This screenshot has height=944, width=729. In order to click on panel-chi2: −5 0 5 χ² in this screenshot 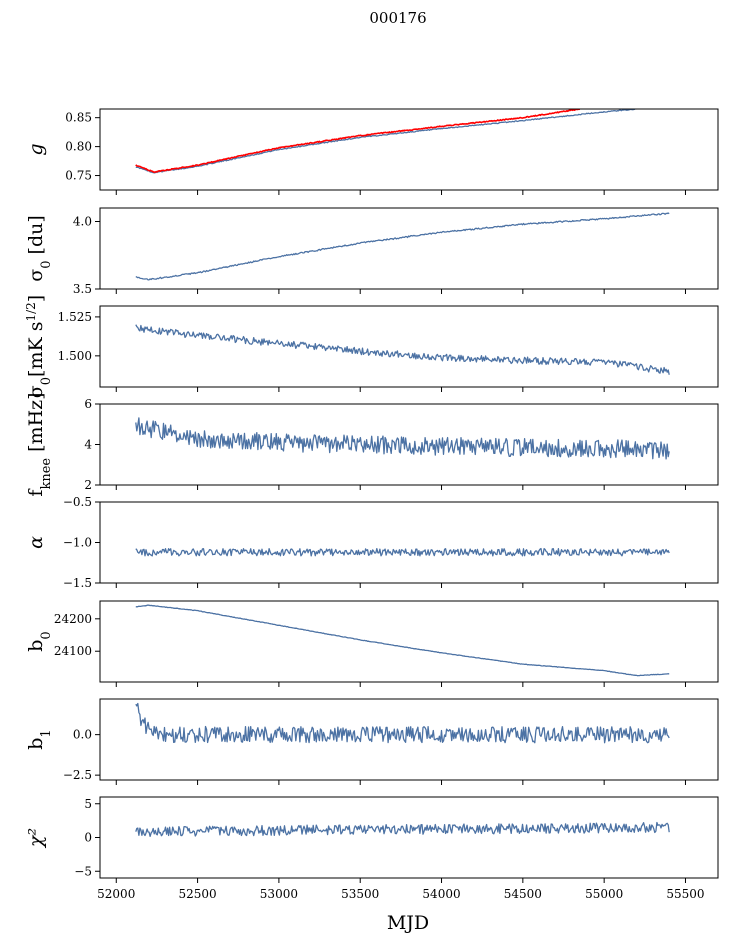, I will do `click(372, 839)`.